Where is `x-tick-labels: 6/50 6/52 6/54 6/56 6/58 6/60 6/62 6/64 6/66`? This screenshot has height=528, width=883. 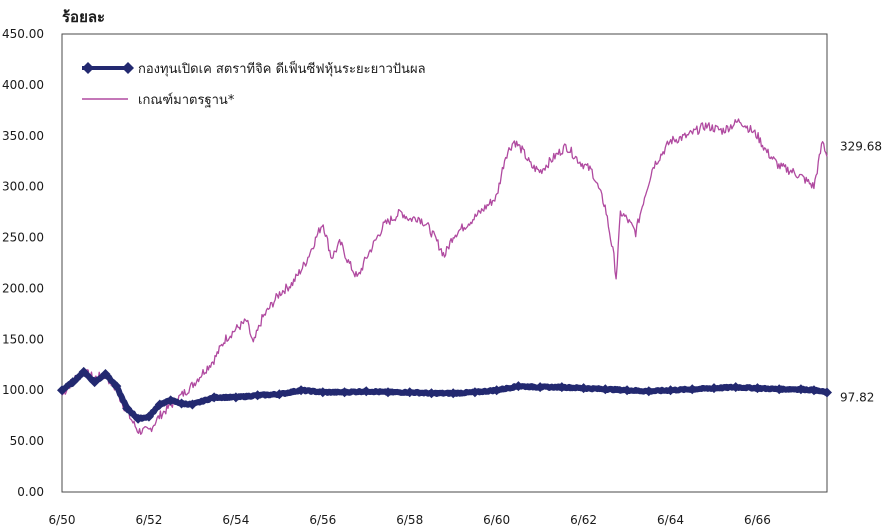 x-tick-labels: 6/50 6/52 6/54 6/56 6/58 6/60 6/62 6/64 6/66 is located at coordinates (410, 520).